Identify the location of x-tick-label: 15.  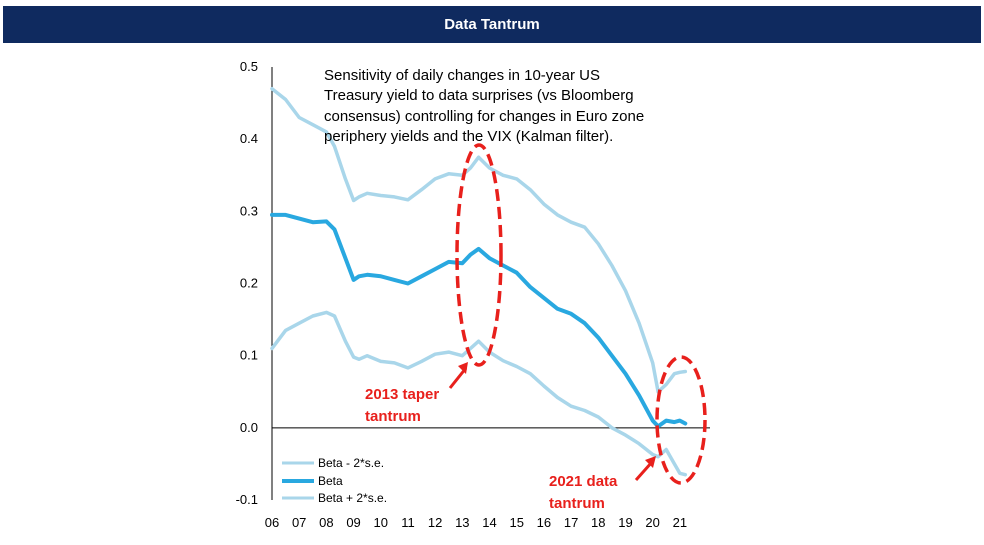
(516, 522).